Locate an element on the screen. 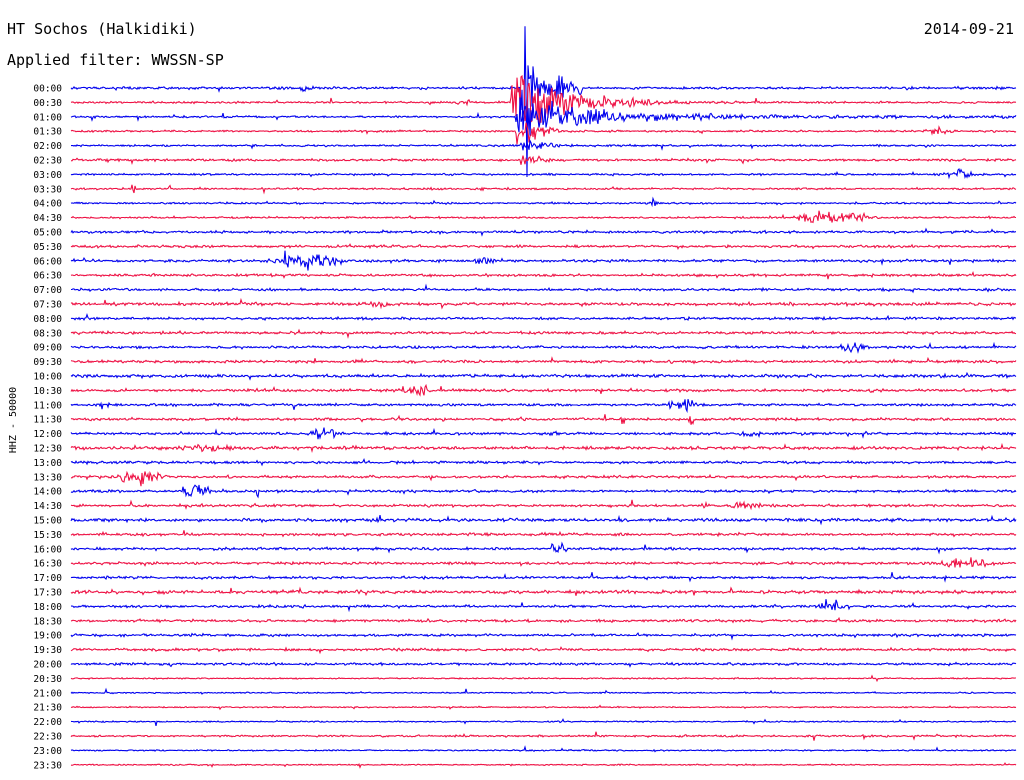 The image size is (1024, 780). record-date: 2014-09-21 is located at coordinates (968, 29).